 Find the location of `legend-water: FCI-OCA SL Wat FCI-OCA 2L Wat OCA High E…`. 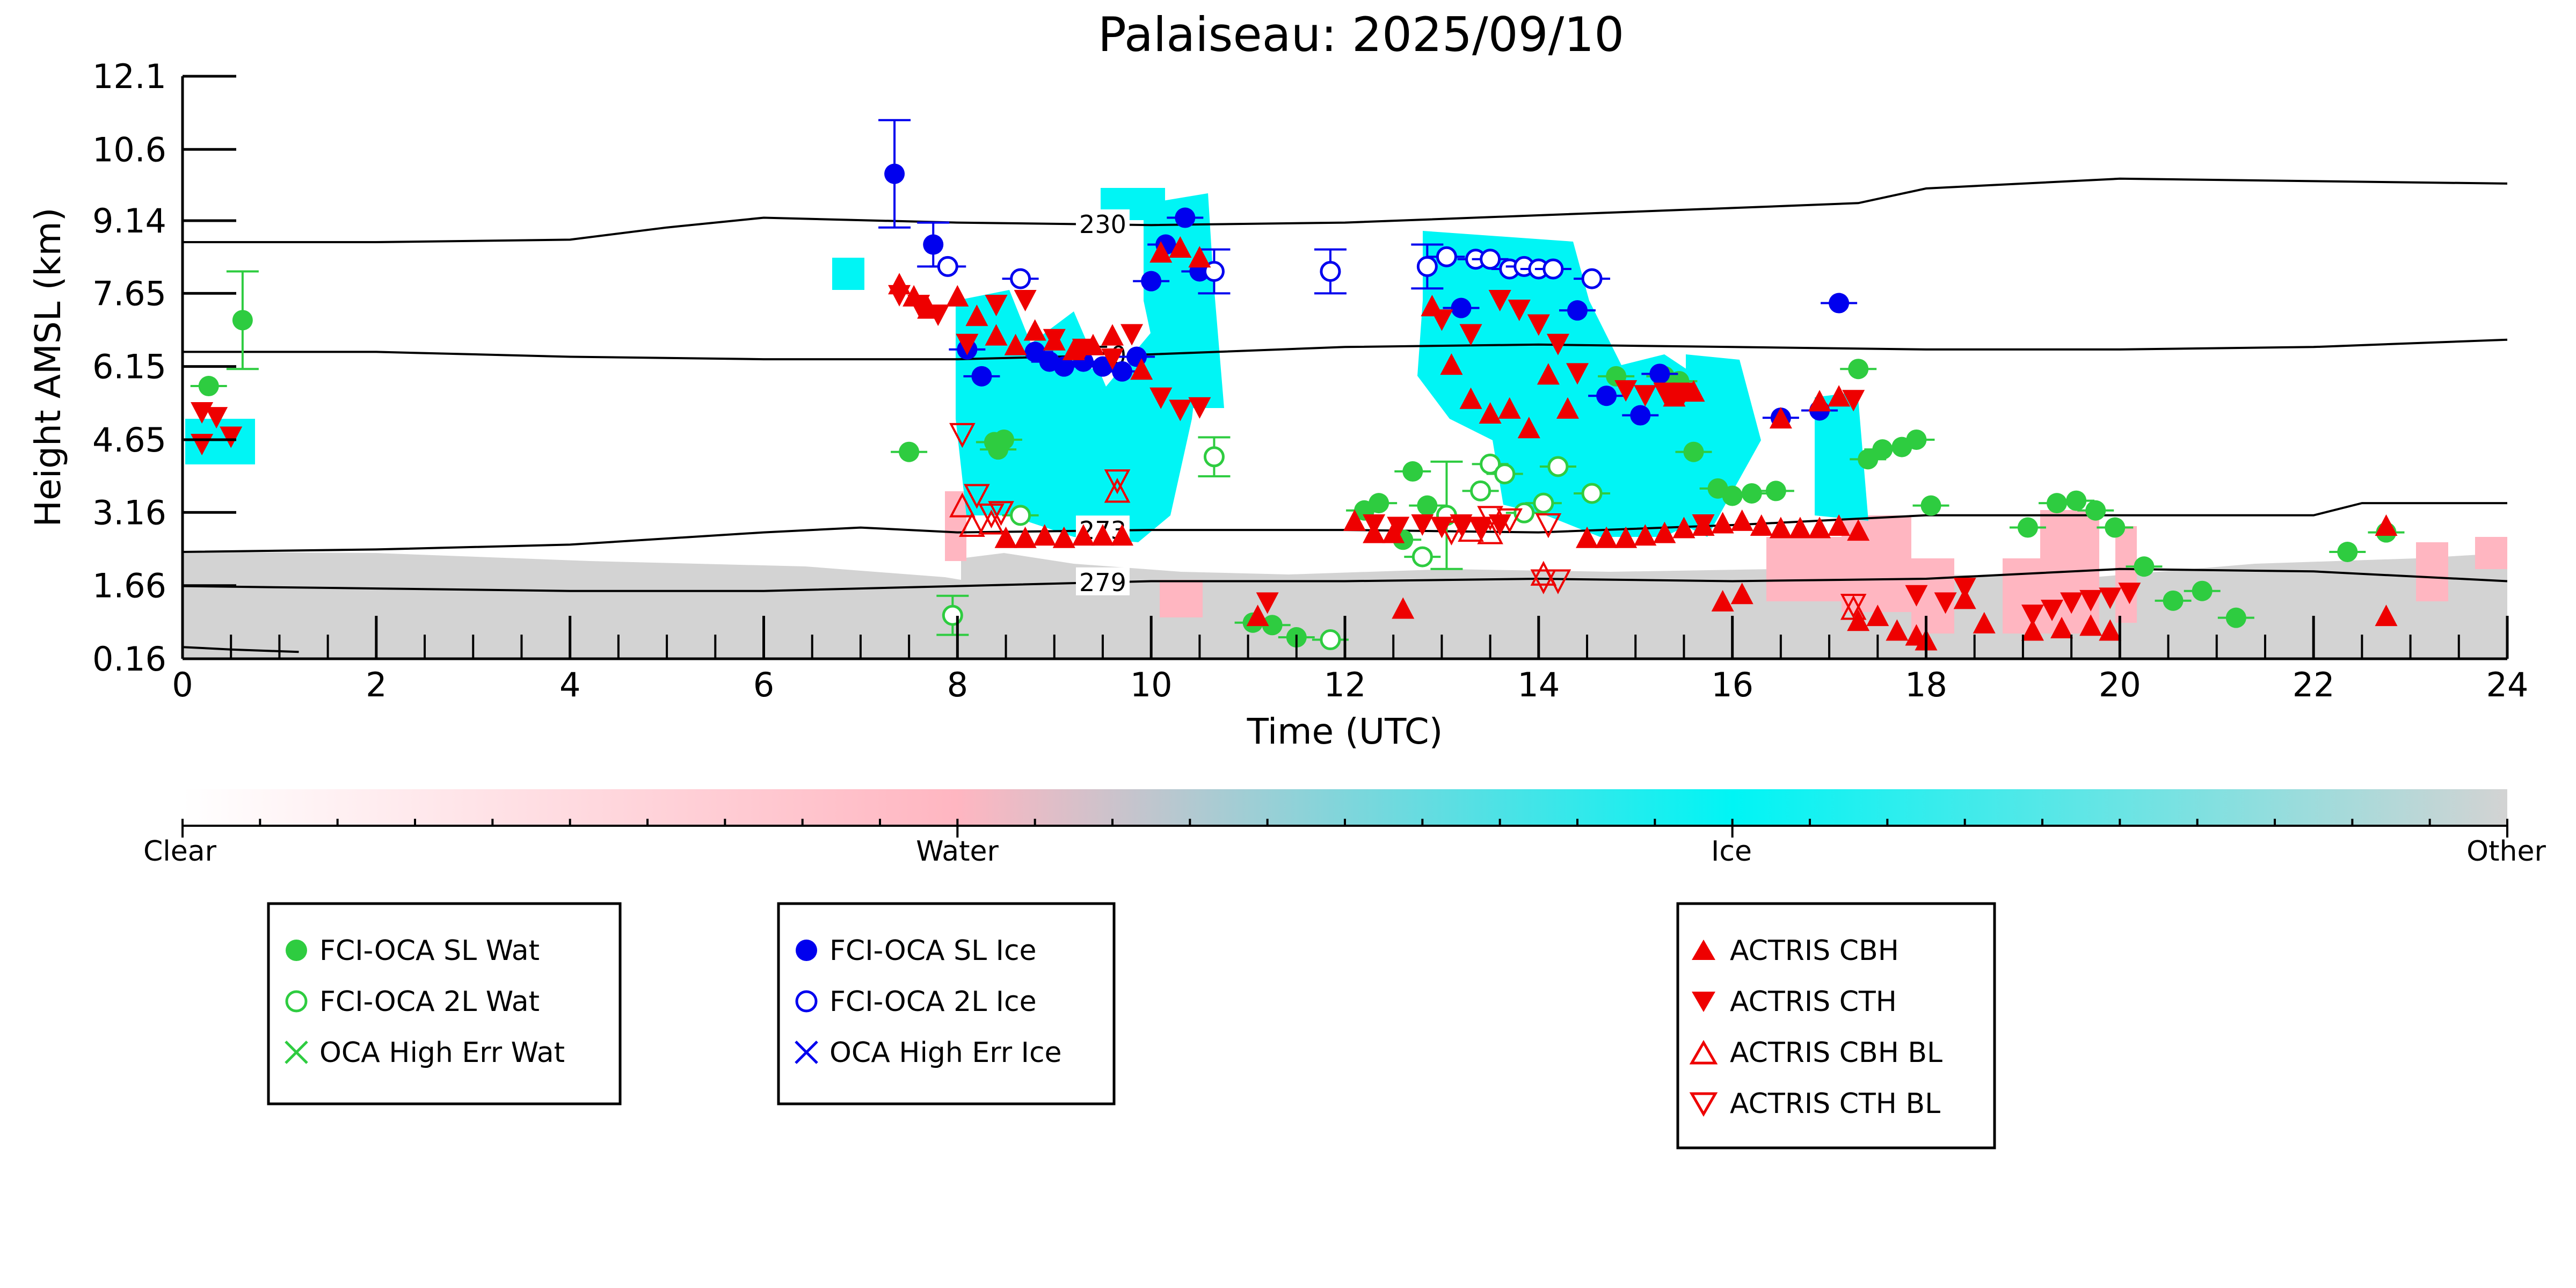

legend-water: FCI-OCA SL Wat FCI-OCA 2L Wat OCA High E… is located at coordinates (444, 1003).